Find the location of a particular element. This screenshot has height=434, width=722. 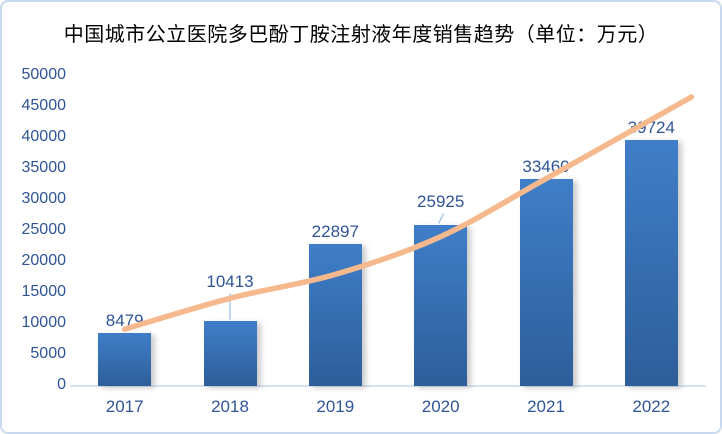

chart-title: 中国城市公立医院多巴酚丁胺注射液年度销售趋势（单位：万元） is located at coordinates (361, 35).